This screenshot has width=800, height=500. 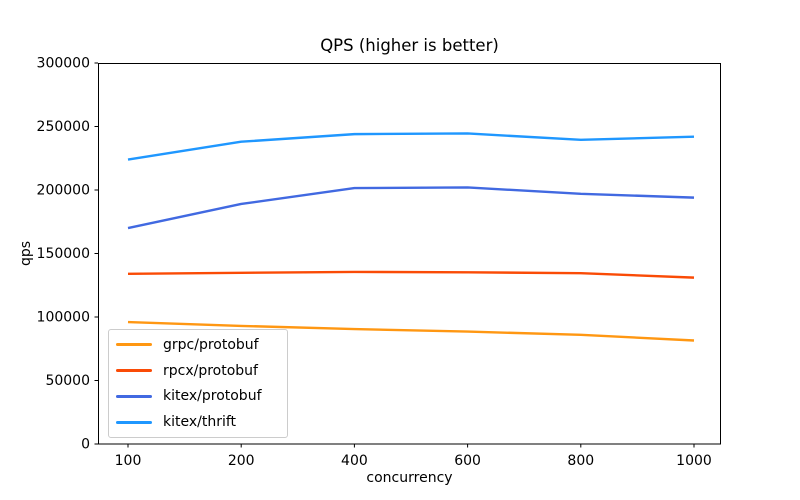 I want to click on x-axis-label: concurrency, so click(x=409, y=478).